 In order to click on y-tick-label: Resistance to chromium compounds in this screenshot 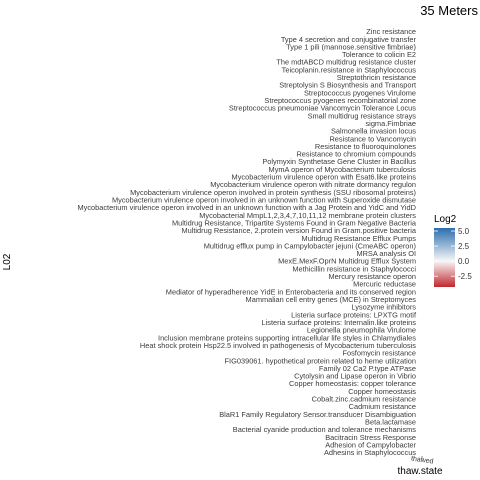, I will do `click(356, 154)`.